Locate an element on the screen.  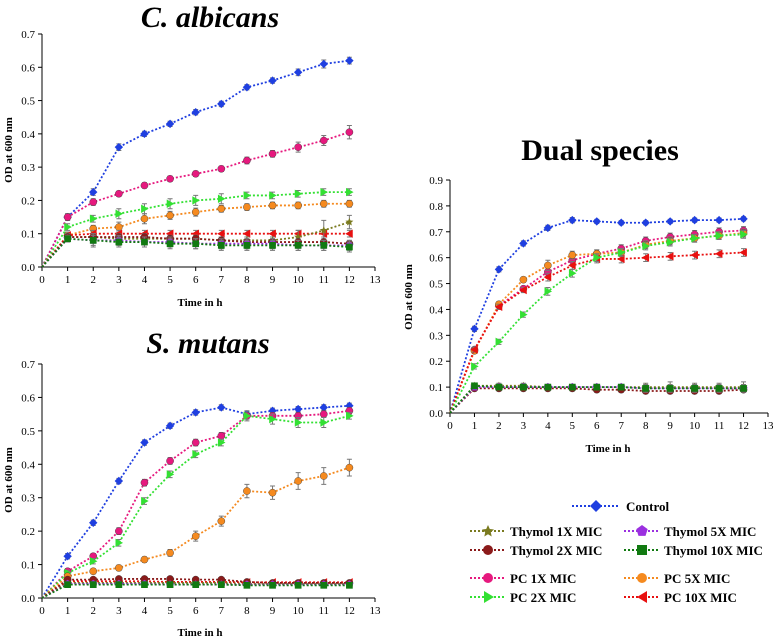
series-control is located at coordinates (197, 500).